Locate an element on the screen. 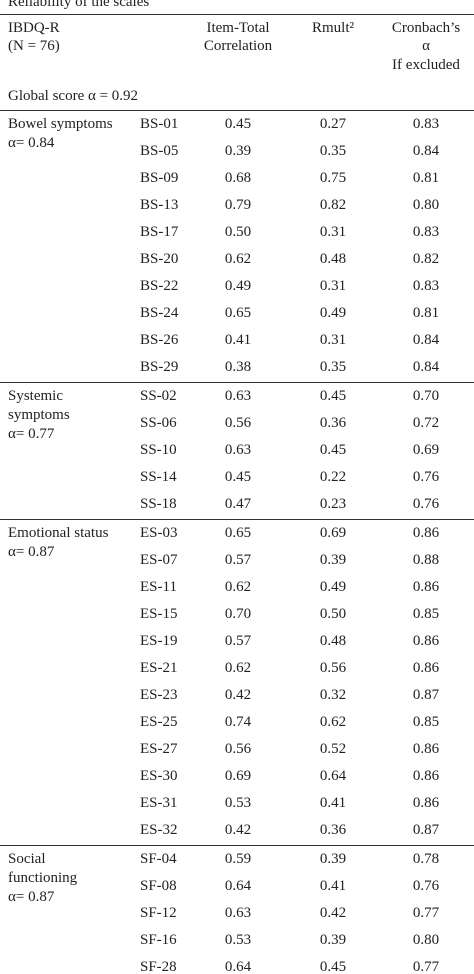 The height and width of the screenshot is (974, 474). item-code: ES-31 is located at coordinates (159, 803).